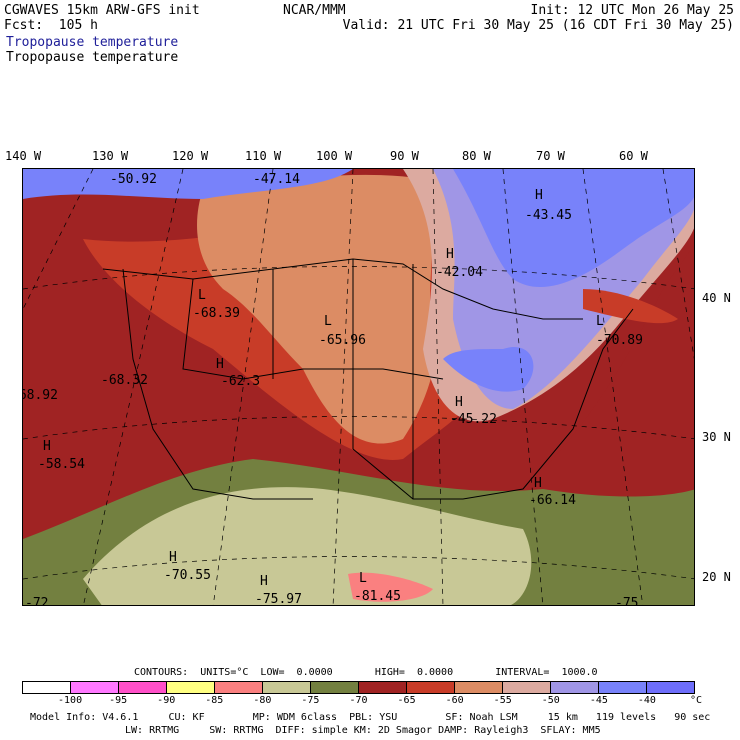  Describe the element at coordinates (51, 25) in the screenshot. I see `forecast-hour: Fcst: 105 h` at that location.